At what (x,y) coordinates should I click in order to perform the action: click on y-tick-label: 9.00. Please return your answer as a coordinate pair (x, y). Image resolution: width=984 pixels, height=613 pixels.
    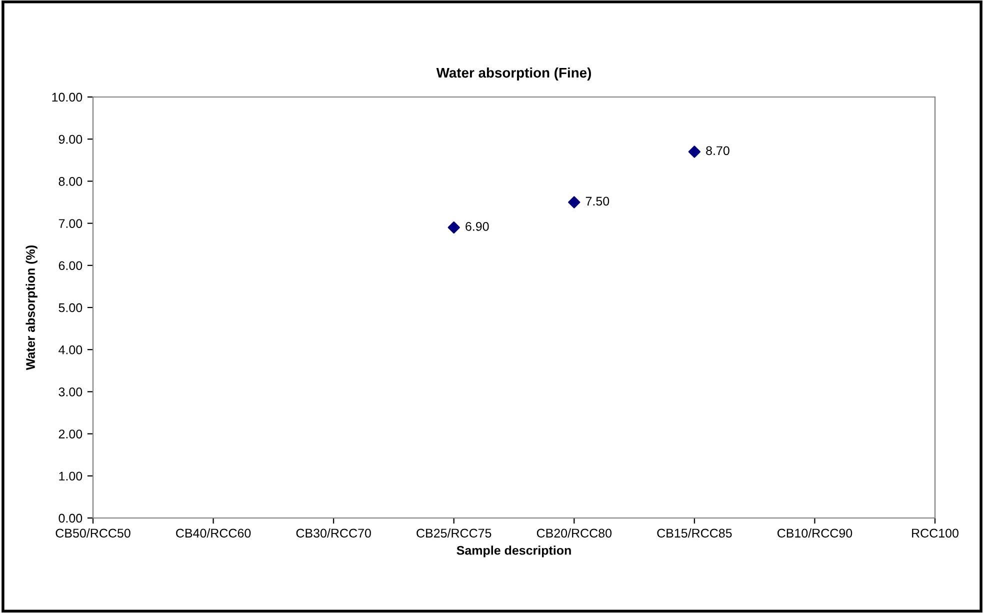
    Looking at the image, I should click on (70, 139).